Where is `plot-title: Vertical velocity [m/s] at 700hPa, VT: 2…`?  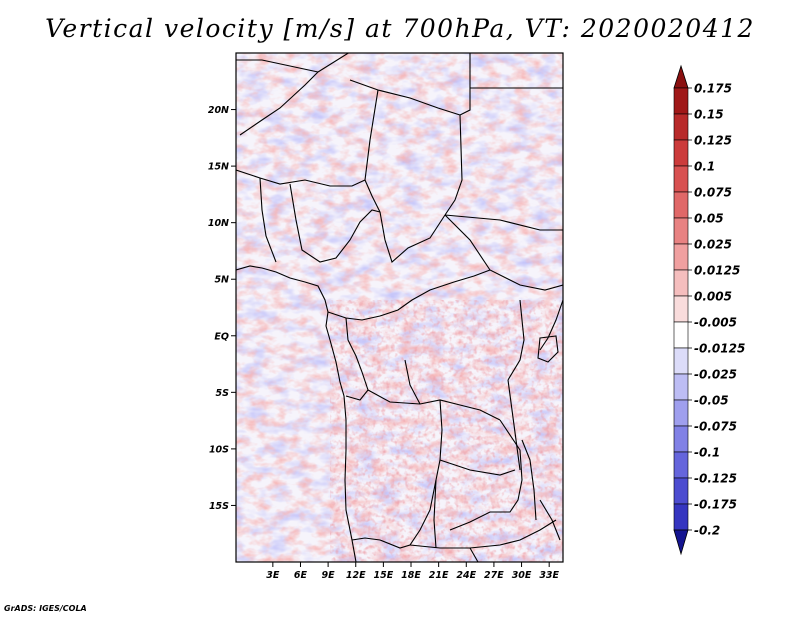 plot-title: Vertical velocity [m/s] at 700hPa, VT: 2… is located at coordinates (400, 28).